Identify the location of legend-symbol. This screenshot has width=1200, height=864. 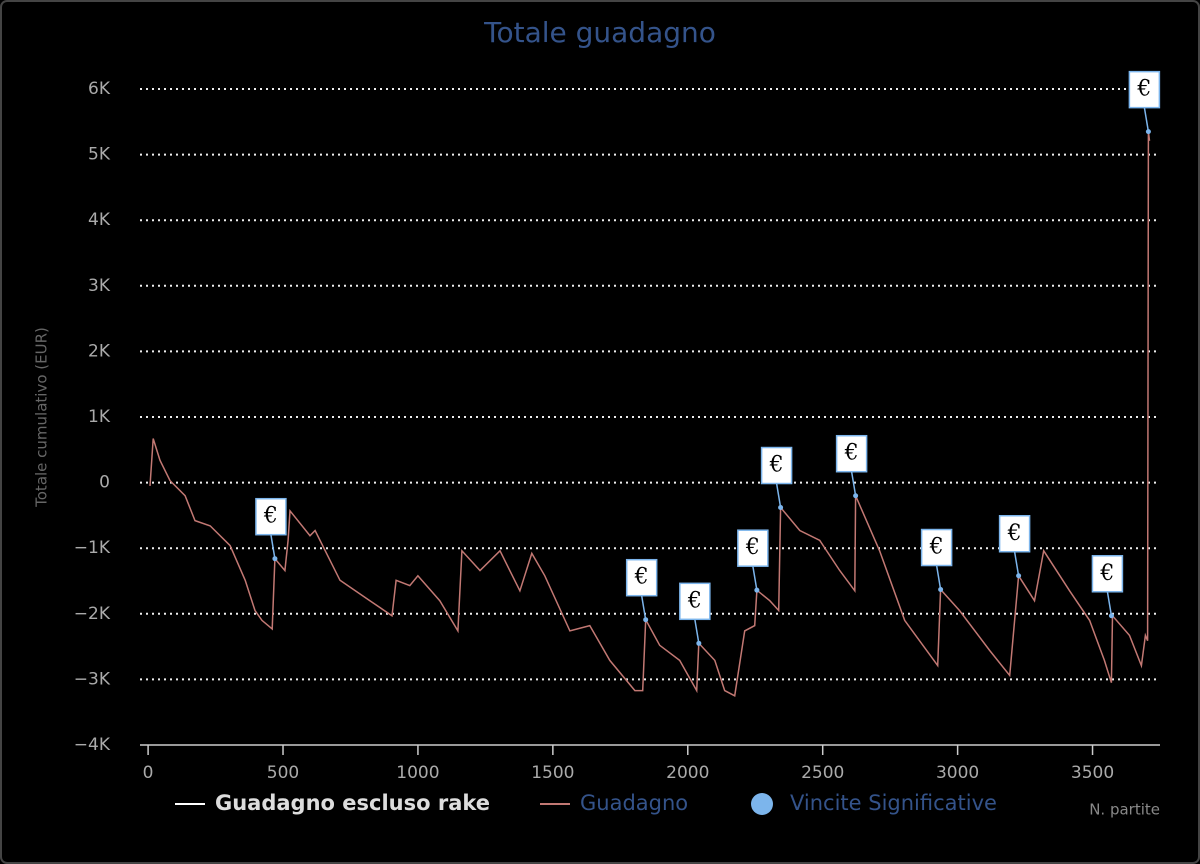
(762, 804).